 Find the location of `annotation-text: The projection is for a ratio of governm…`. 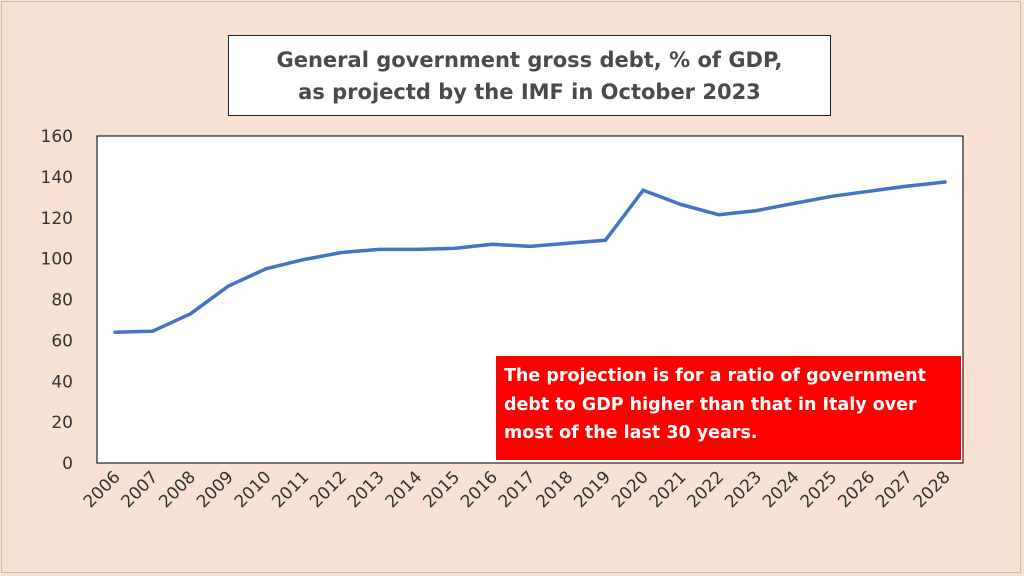

annotation-text: The projection is for a ratio of governm… is located at coordinates (715, 404).